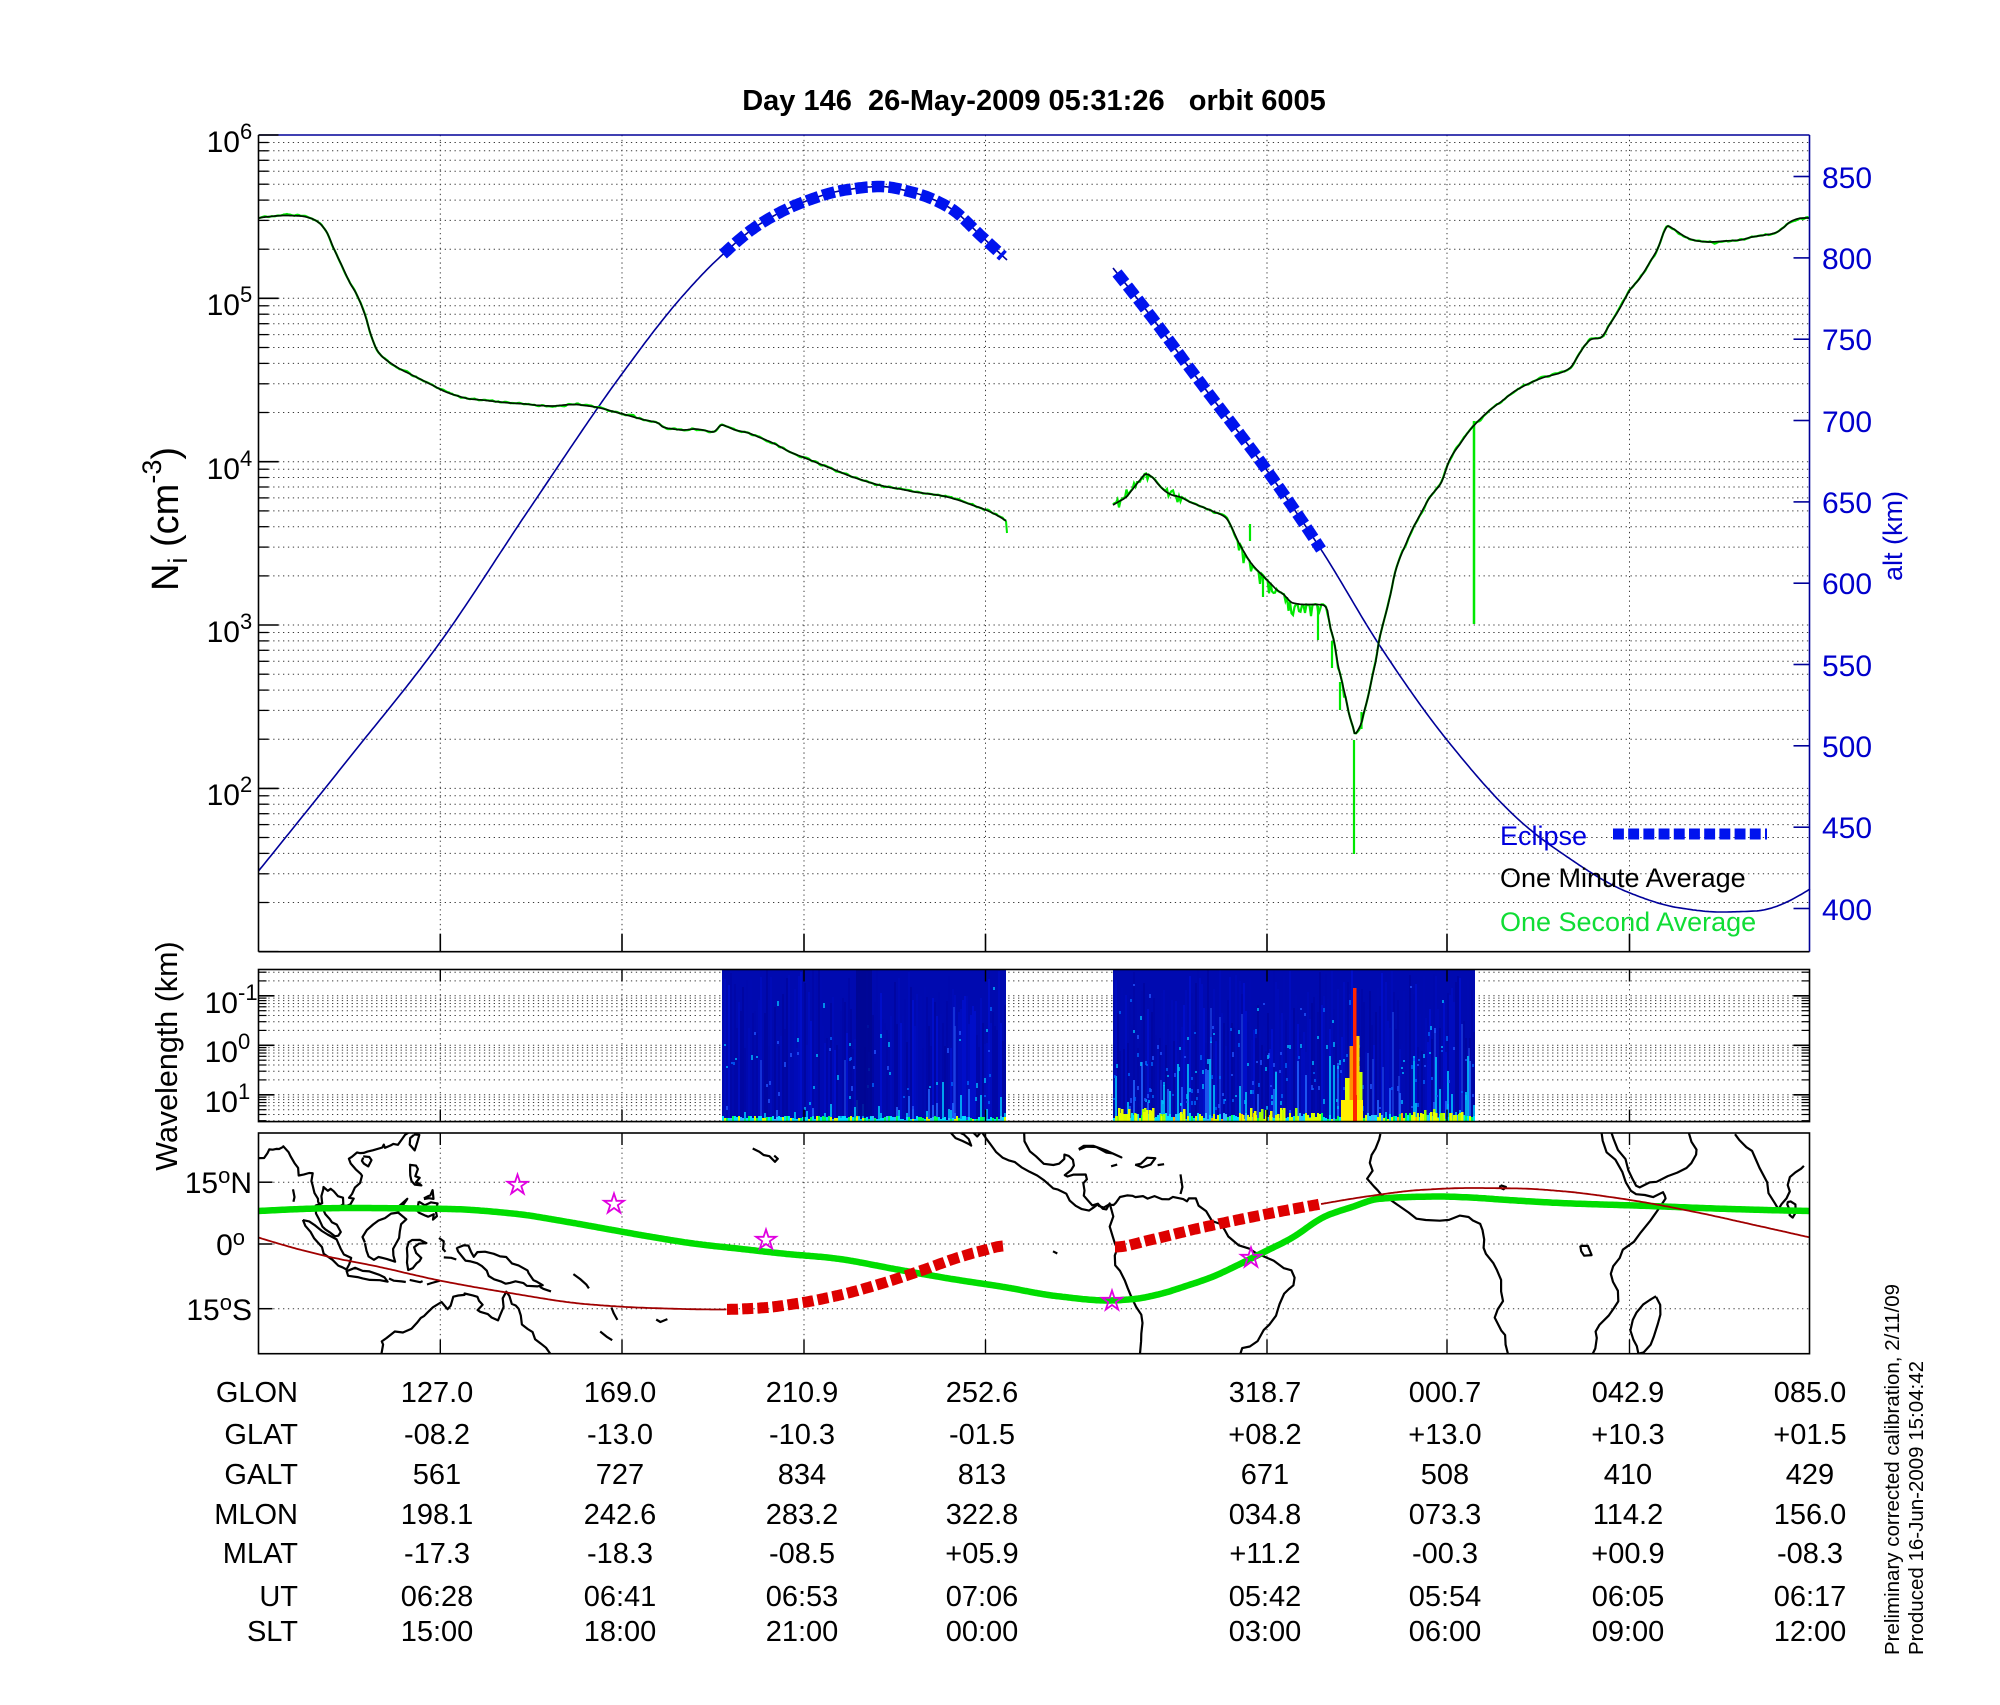 This screenshot has width=2000, height=1705. What do you see at coordinates (620, 1435) in the screenshot?
I see `svg-text: -13.0` at bounding box center [620, 1435].